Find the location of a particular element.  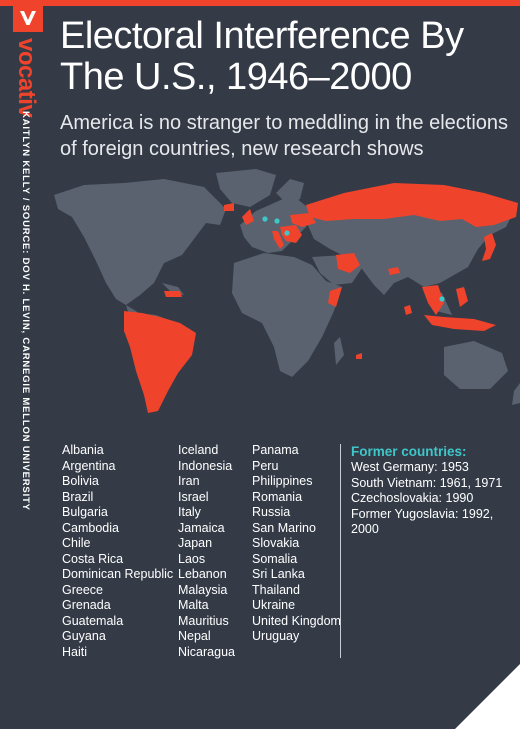

country-item: Israel is located at coordinates (193, 496).